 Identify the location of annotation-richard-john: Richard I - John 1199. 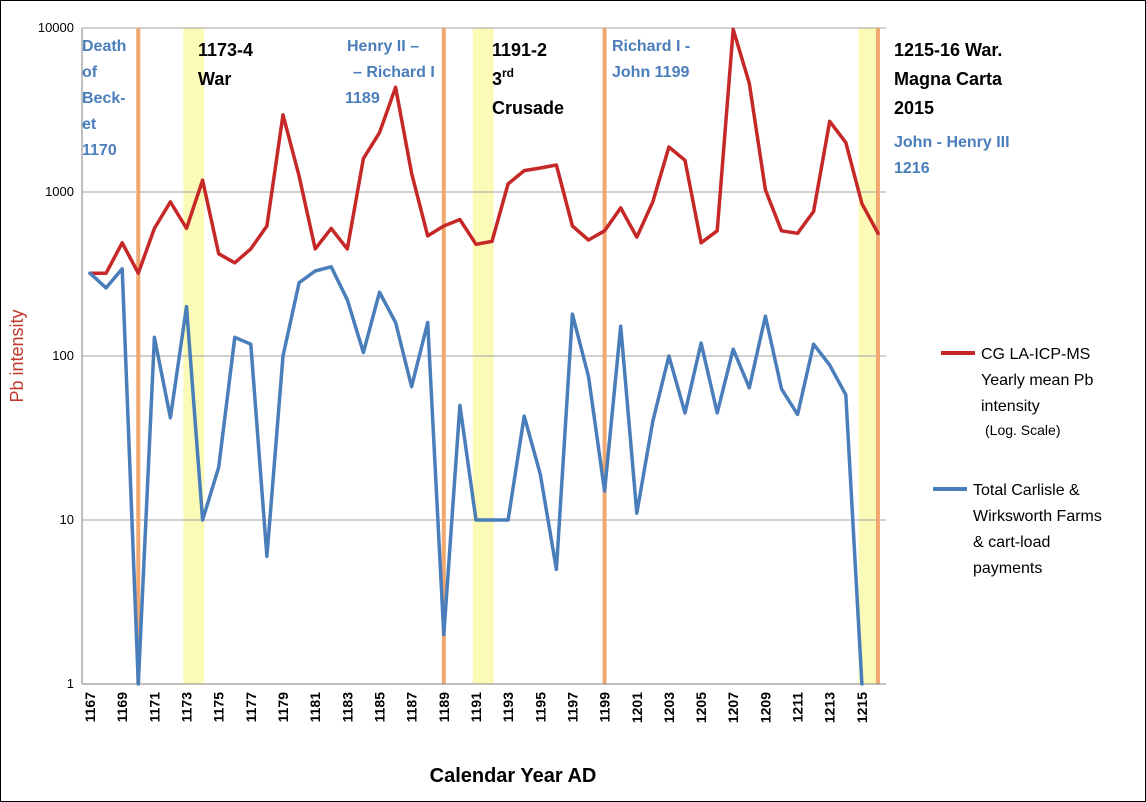
(653, 59).